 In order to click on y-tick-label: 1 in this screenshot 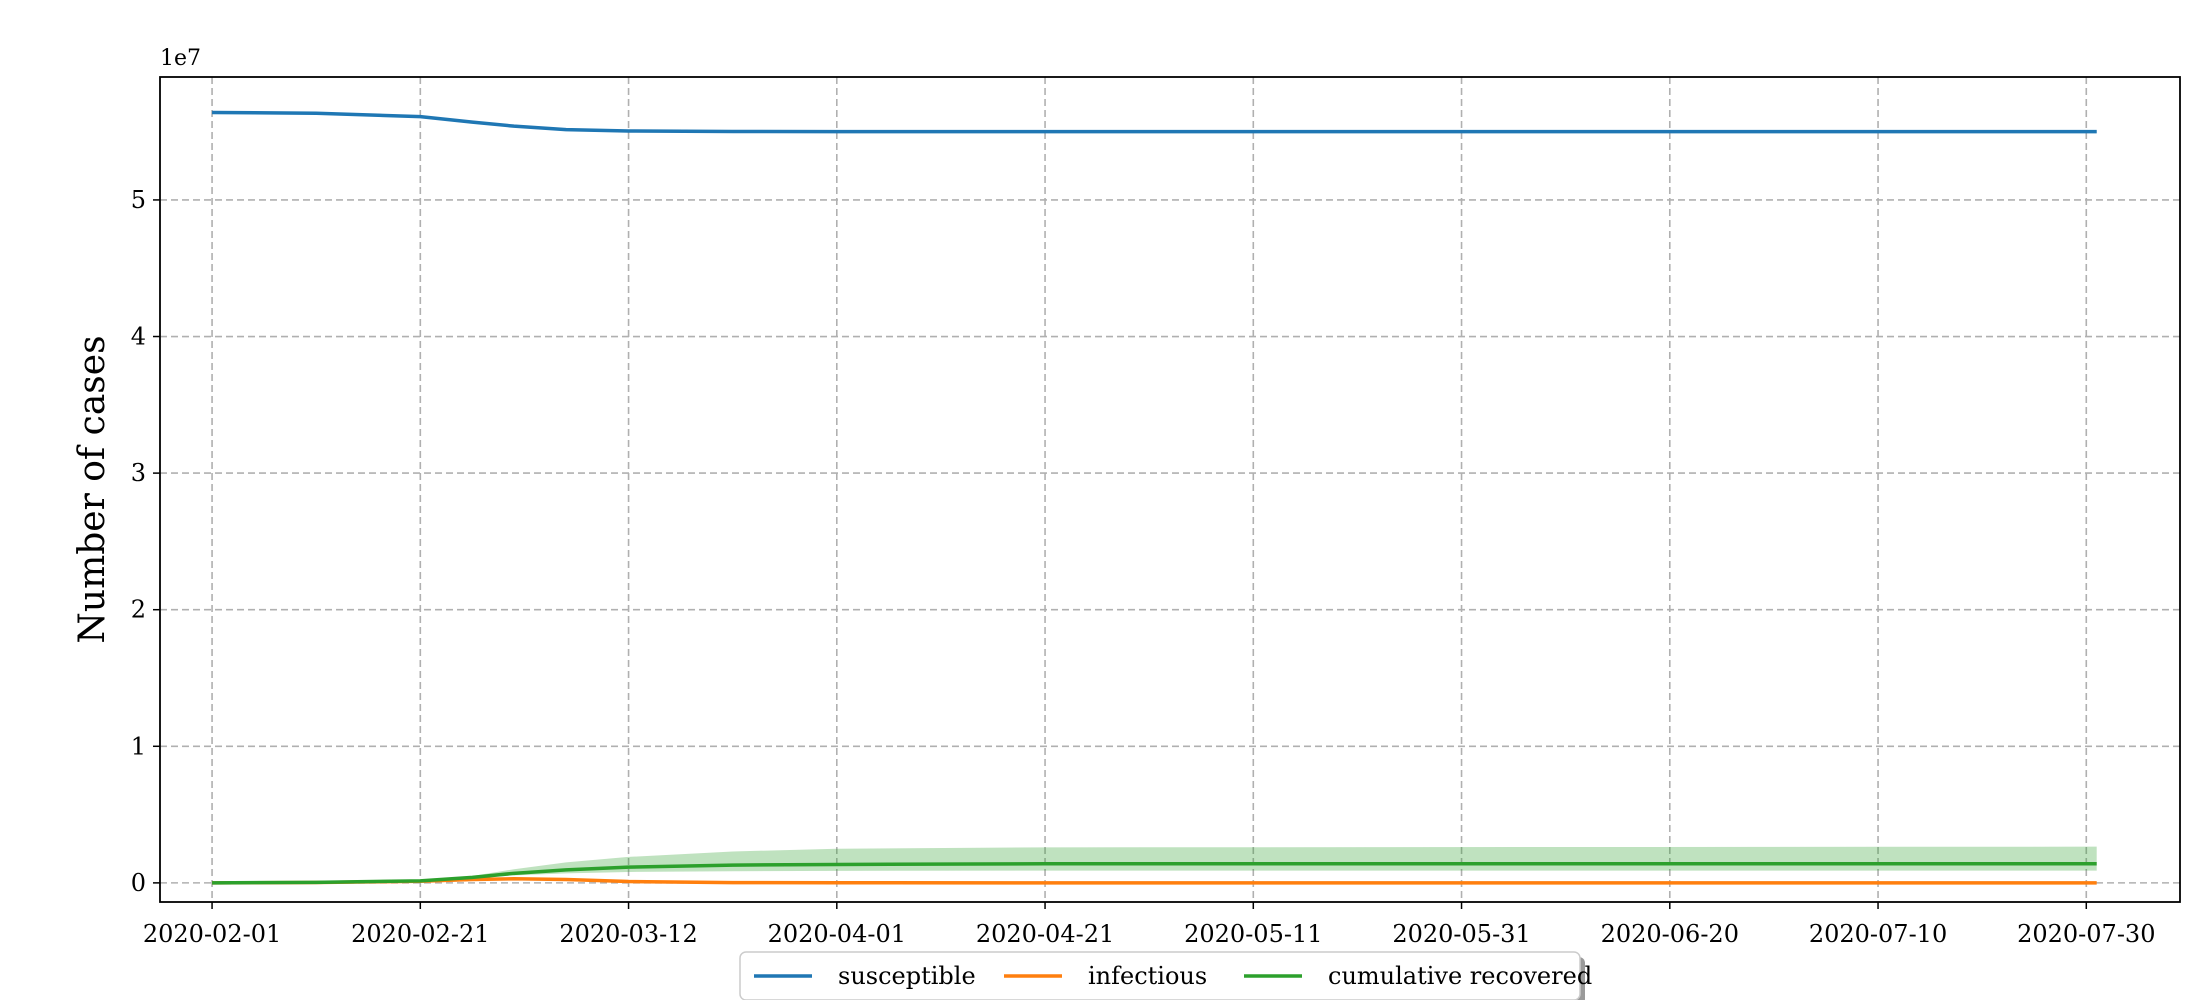, I will do `click(138, 746)`.